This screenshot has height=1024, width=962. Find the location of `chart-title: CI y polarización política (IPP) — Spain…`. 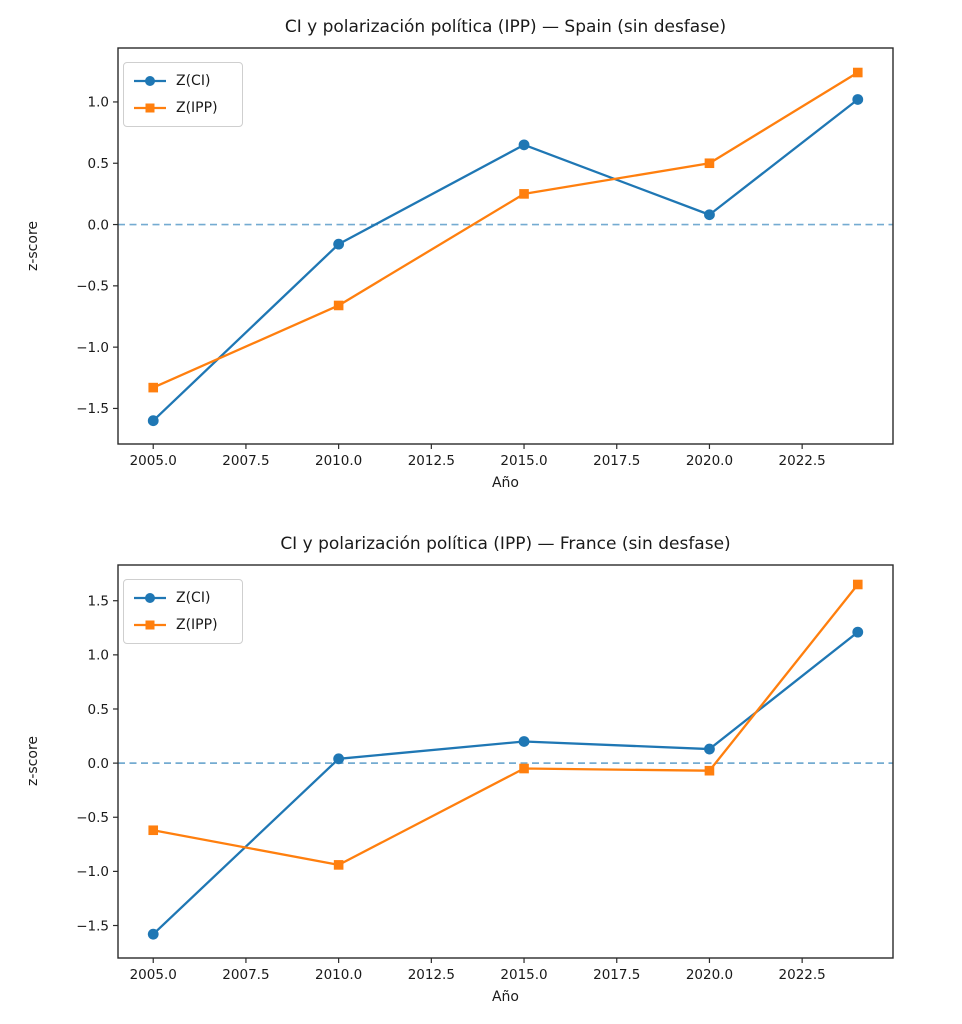

chart-title: CI y polarización política (IPP) — Spain… is located at coordinates (505, 27).